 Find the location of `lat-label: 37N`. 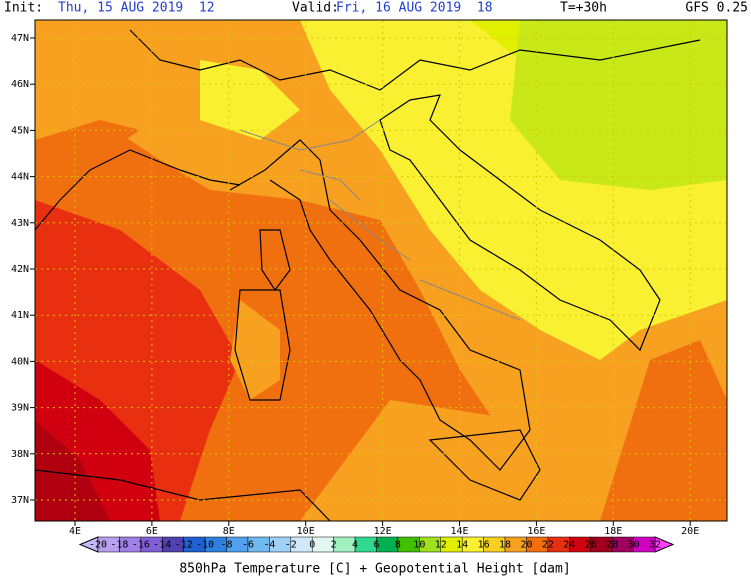

lat-label: 37N is located at coordinates (20, 500).